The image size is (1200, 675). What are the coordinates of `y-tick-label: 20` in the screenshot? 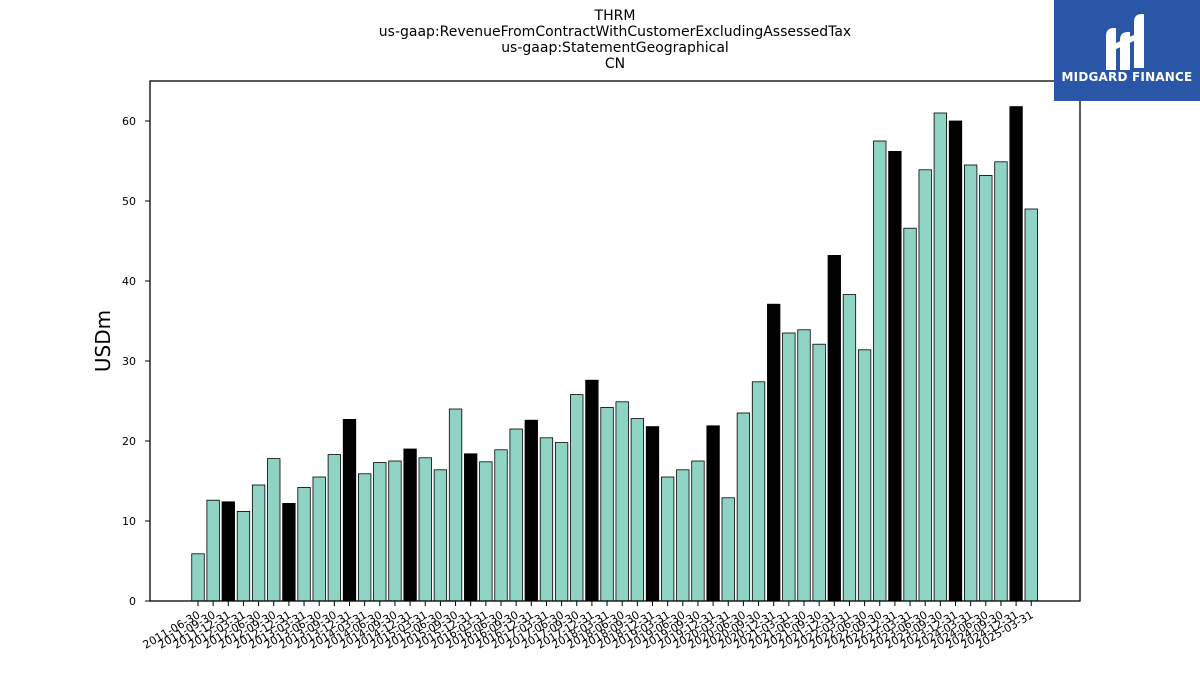 It's located at (129, 441).